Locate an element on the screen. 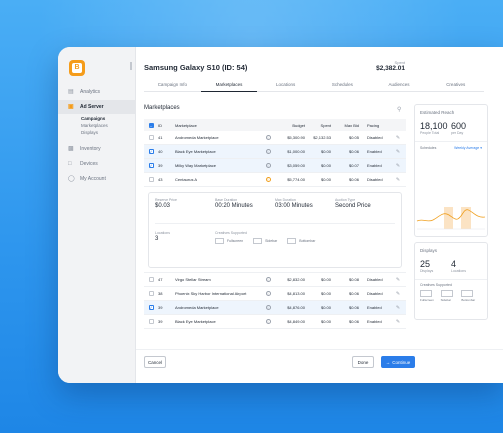  tab-audiences: Audiences is located at coordinates (399, 84).